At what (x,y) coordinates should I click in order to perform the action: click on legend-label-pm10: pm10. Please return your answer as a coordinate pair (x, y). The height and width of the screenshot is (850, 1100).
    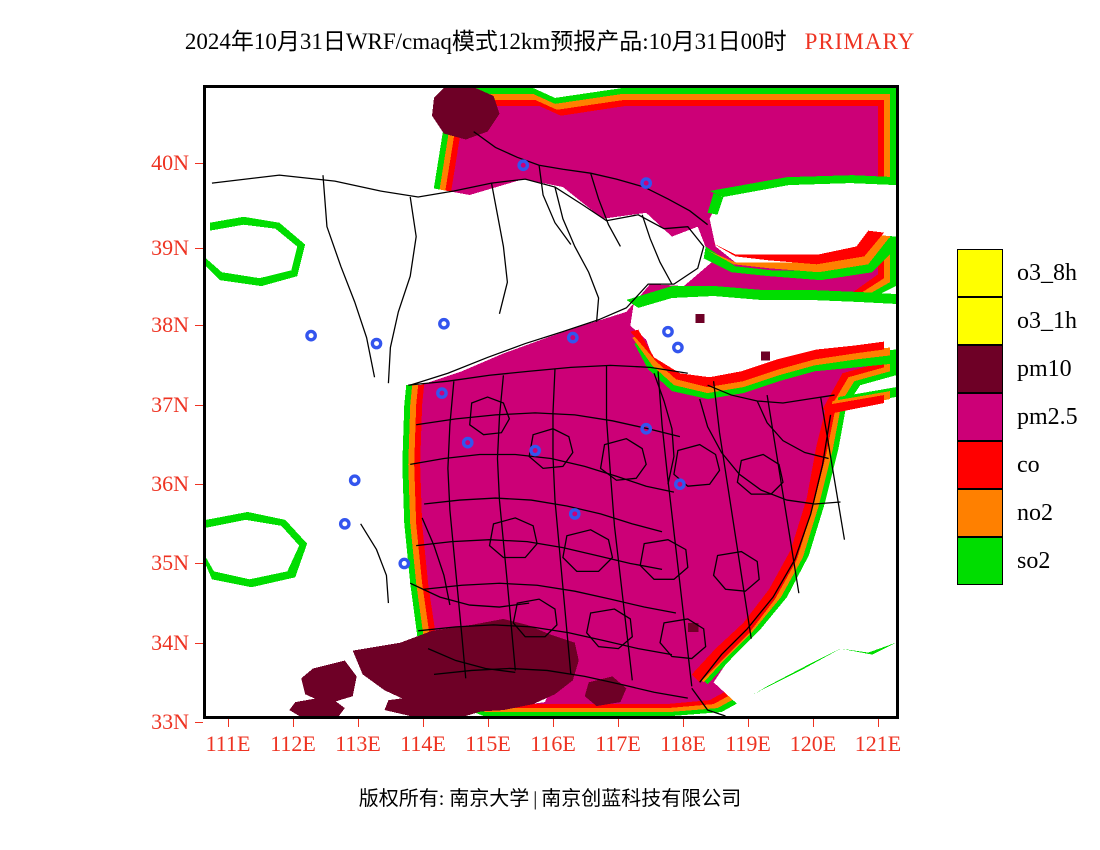
    Looking at the image, I should click on (1044, 368).